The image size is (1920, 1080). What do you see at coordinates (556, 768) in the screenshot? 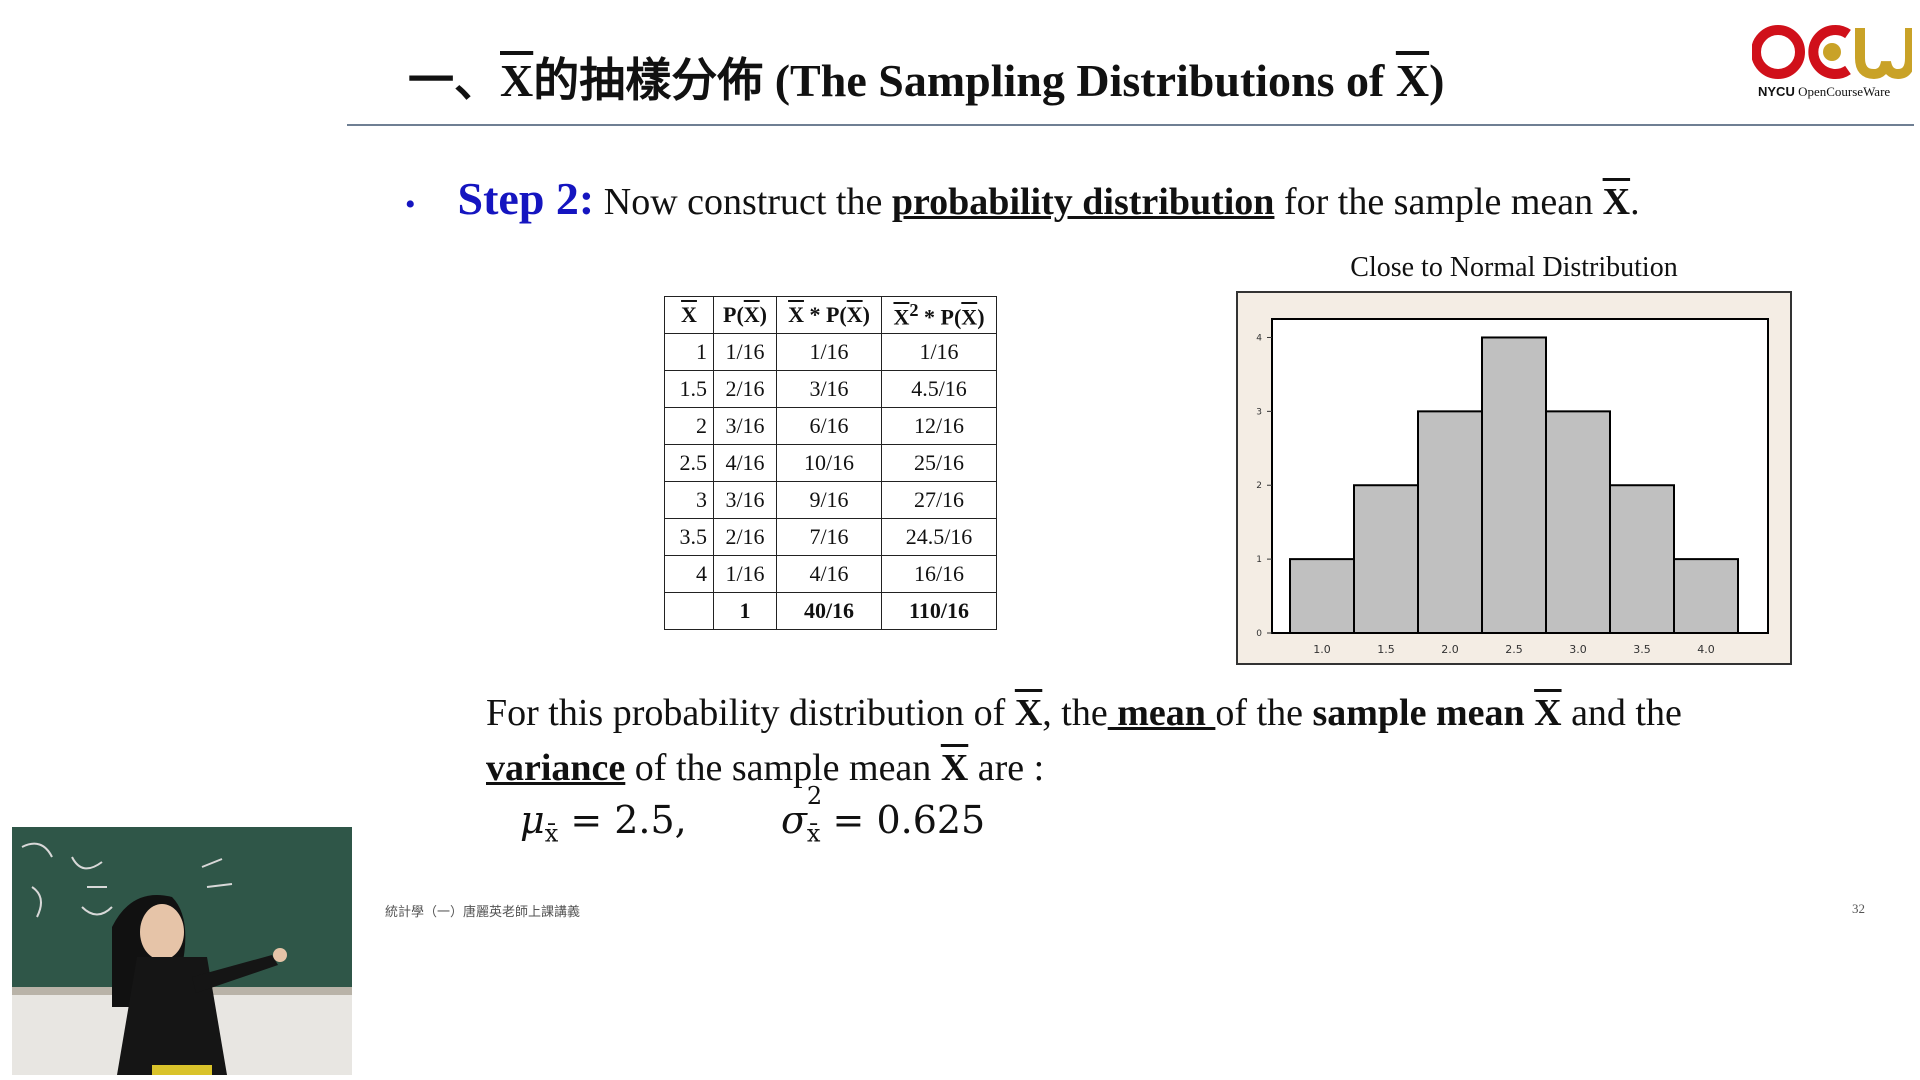
I see `para-variance: variance` at bounding box center [556, 768].